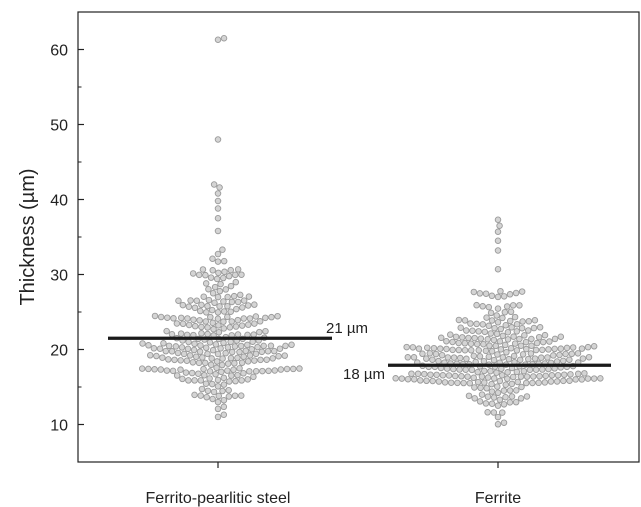  Describe the element at coordinates (28, 236) in the screenshot. I see `y-axis-title: Thickness (µm)` at that location.